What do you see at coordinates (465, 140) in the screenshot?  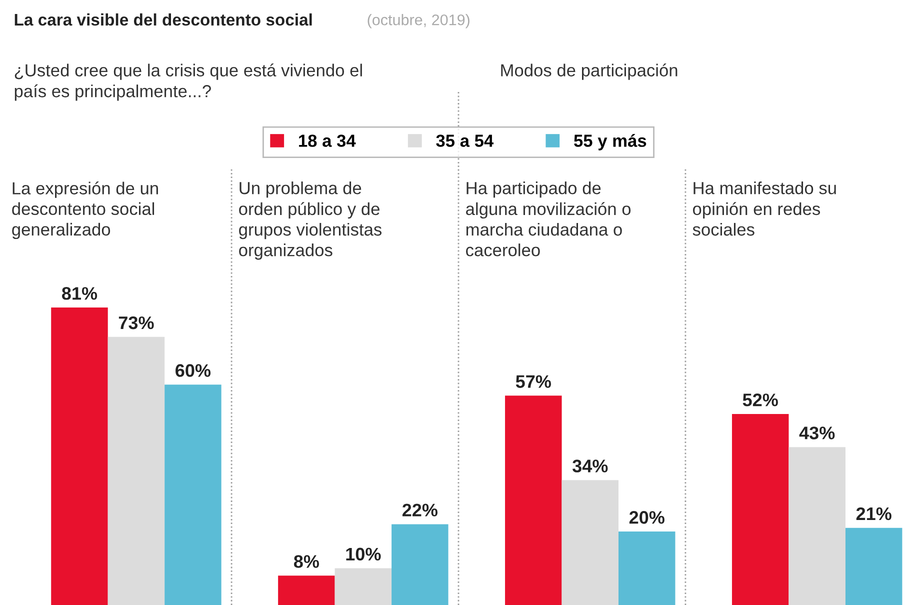 I see `legend-label: 35 a 54` at bounding box center [465, 140].